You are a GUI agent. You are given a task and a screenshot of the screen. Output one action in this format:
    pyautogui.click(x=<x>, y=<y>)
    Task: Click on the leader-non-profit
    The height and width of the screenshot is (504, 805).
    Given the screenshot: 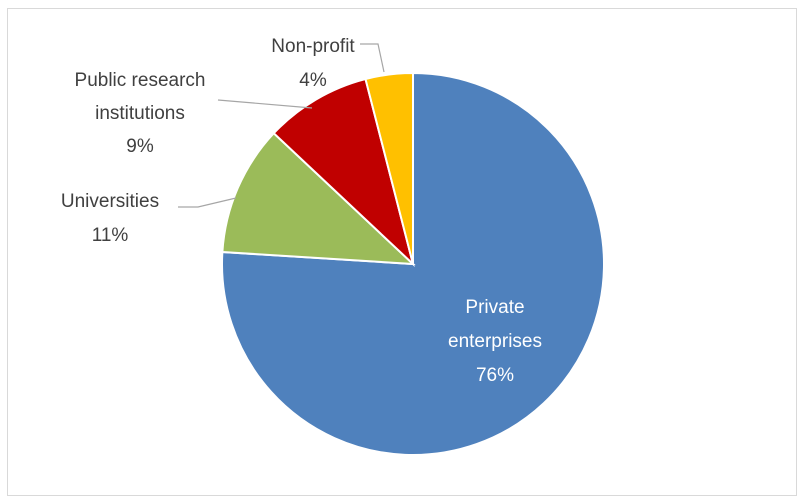 What is the action you would take?
    pyautogui.click(x=372, y=58)
    